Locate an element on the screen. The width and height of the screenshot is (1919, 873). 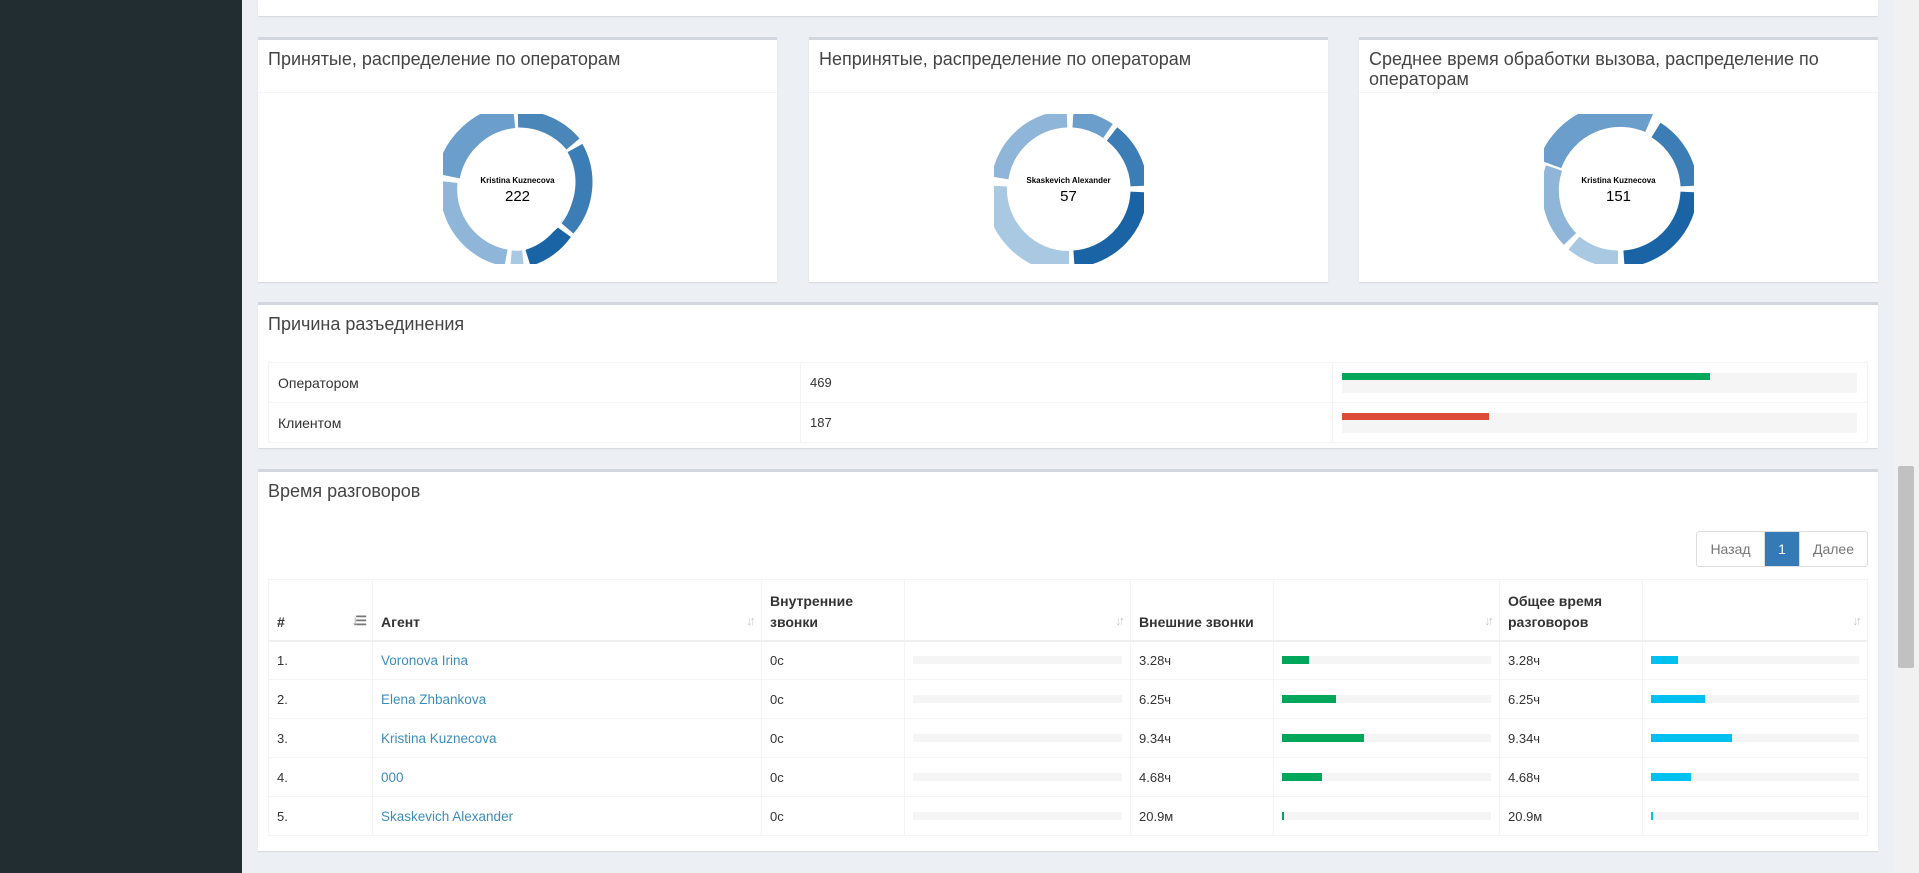
box-title: Принятые, распределение по операторам is located at coordinates (444, 59).